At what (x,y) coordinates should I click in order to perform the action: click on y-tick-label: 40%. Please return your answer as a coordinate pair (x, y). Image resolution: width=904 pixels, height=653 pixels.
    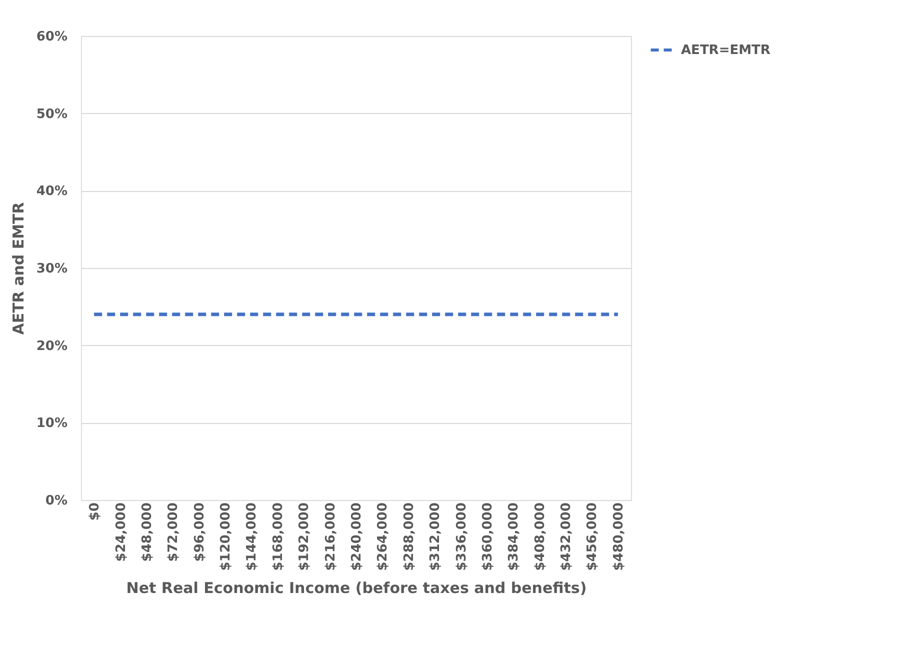
    Looking at the image, I should click on (52, 192).